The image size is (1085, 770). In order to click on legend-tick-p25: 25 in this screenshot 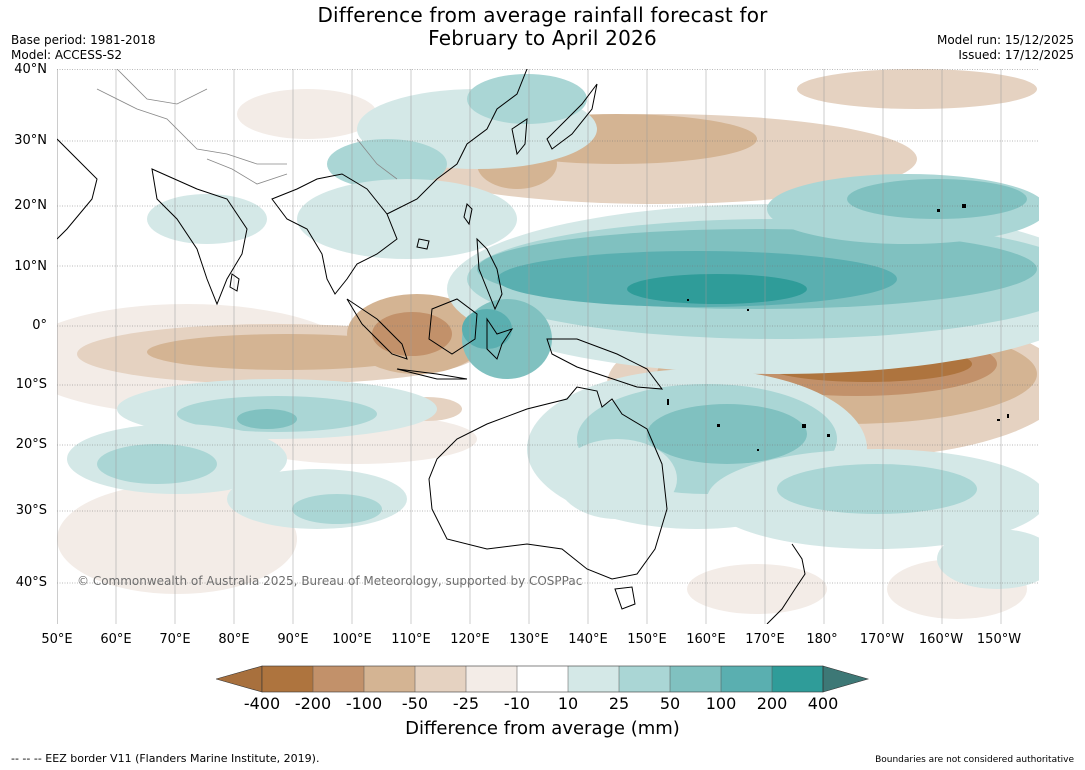, I will do `click(619, 703)`.